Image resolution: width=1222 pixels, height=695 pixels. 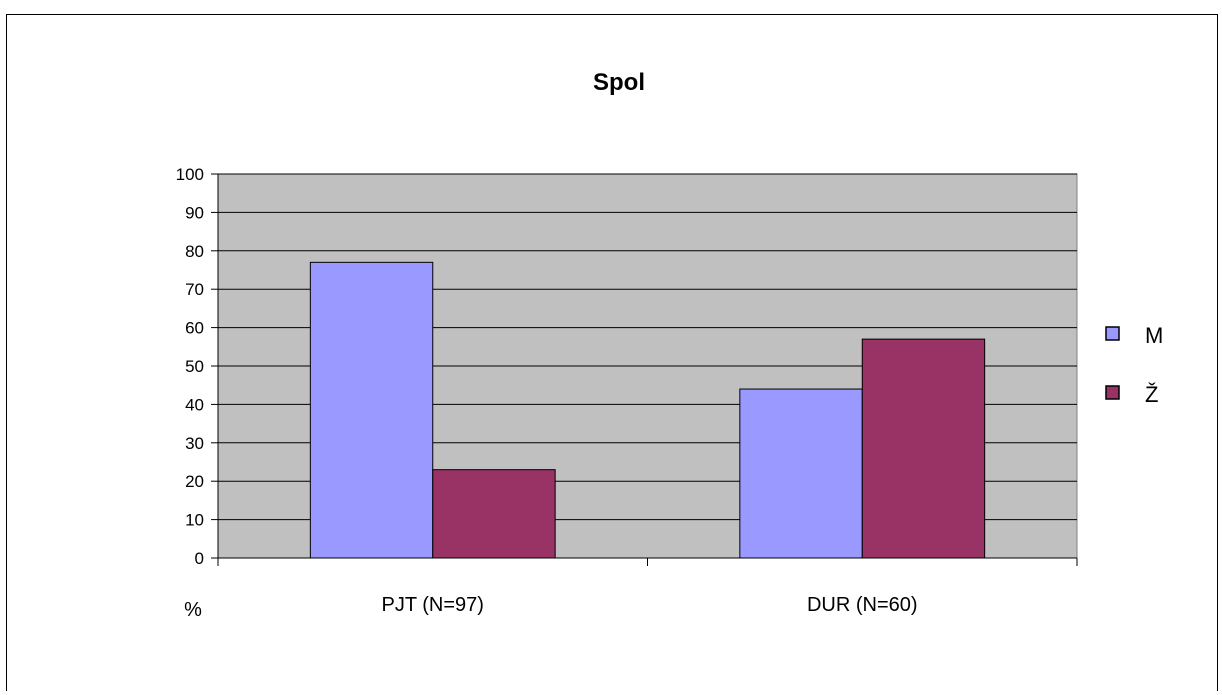 I want to click on y-tick-label: 30, so click(x=194, y=443).